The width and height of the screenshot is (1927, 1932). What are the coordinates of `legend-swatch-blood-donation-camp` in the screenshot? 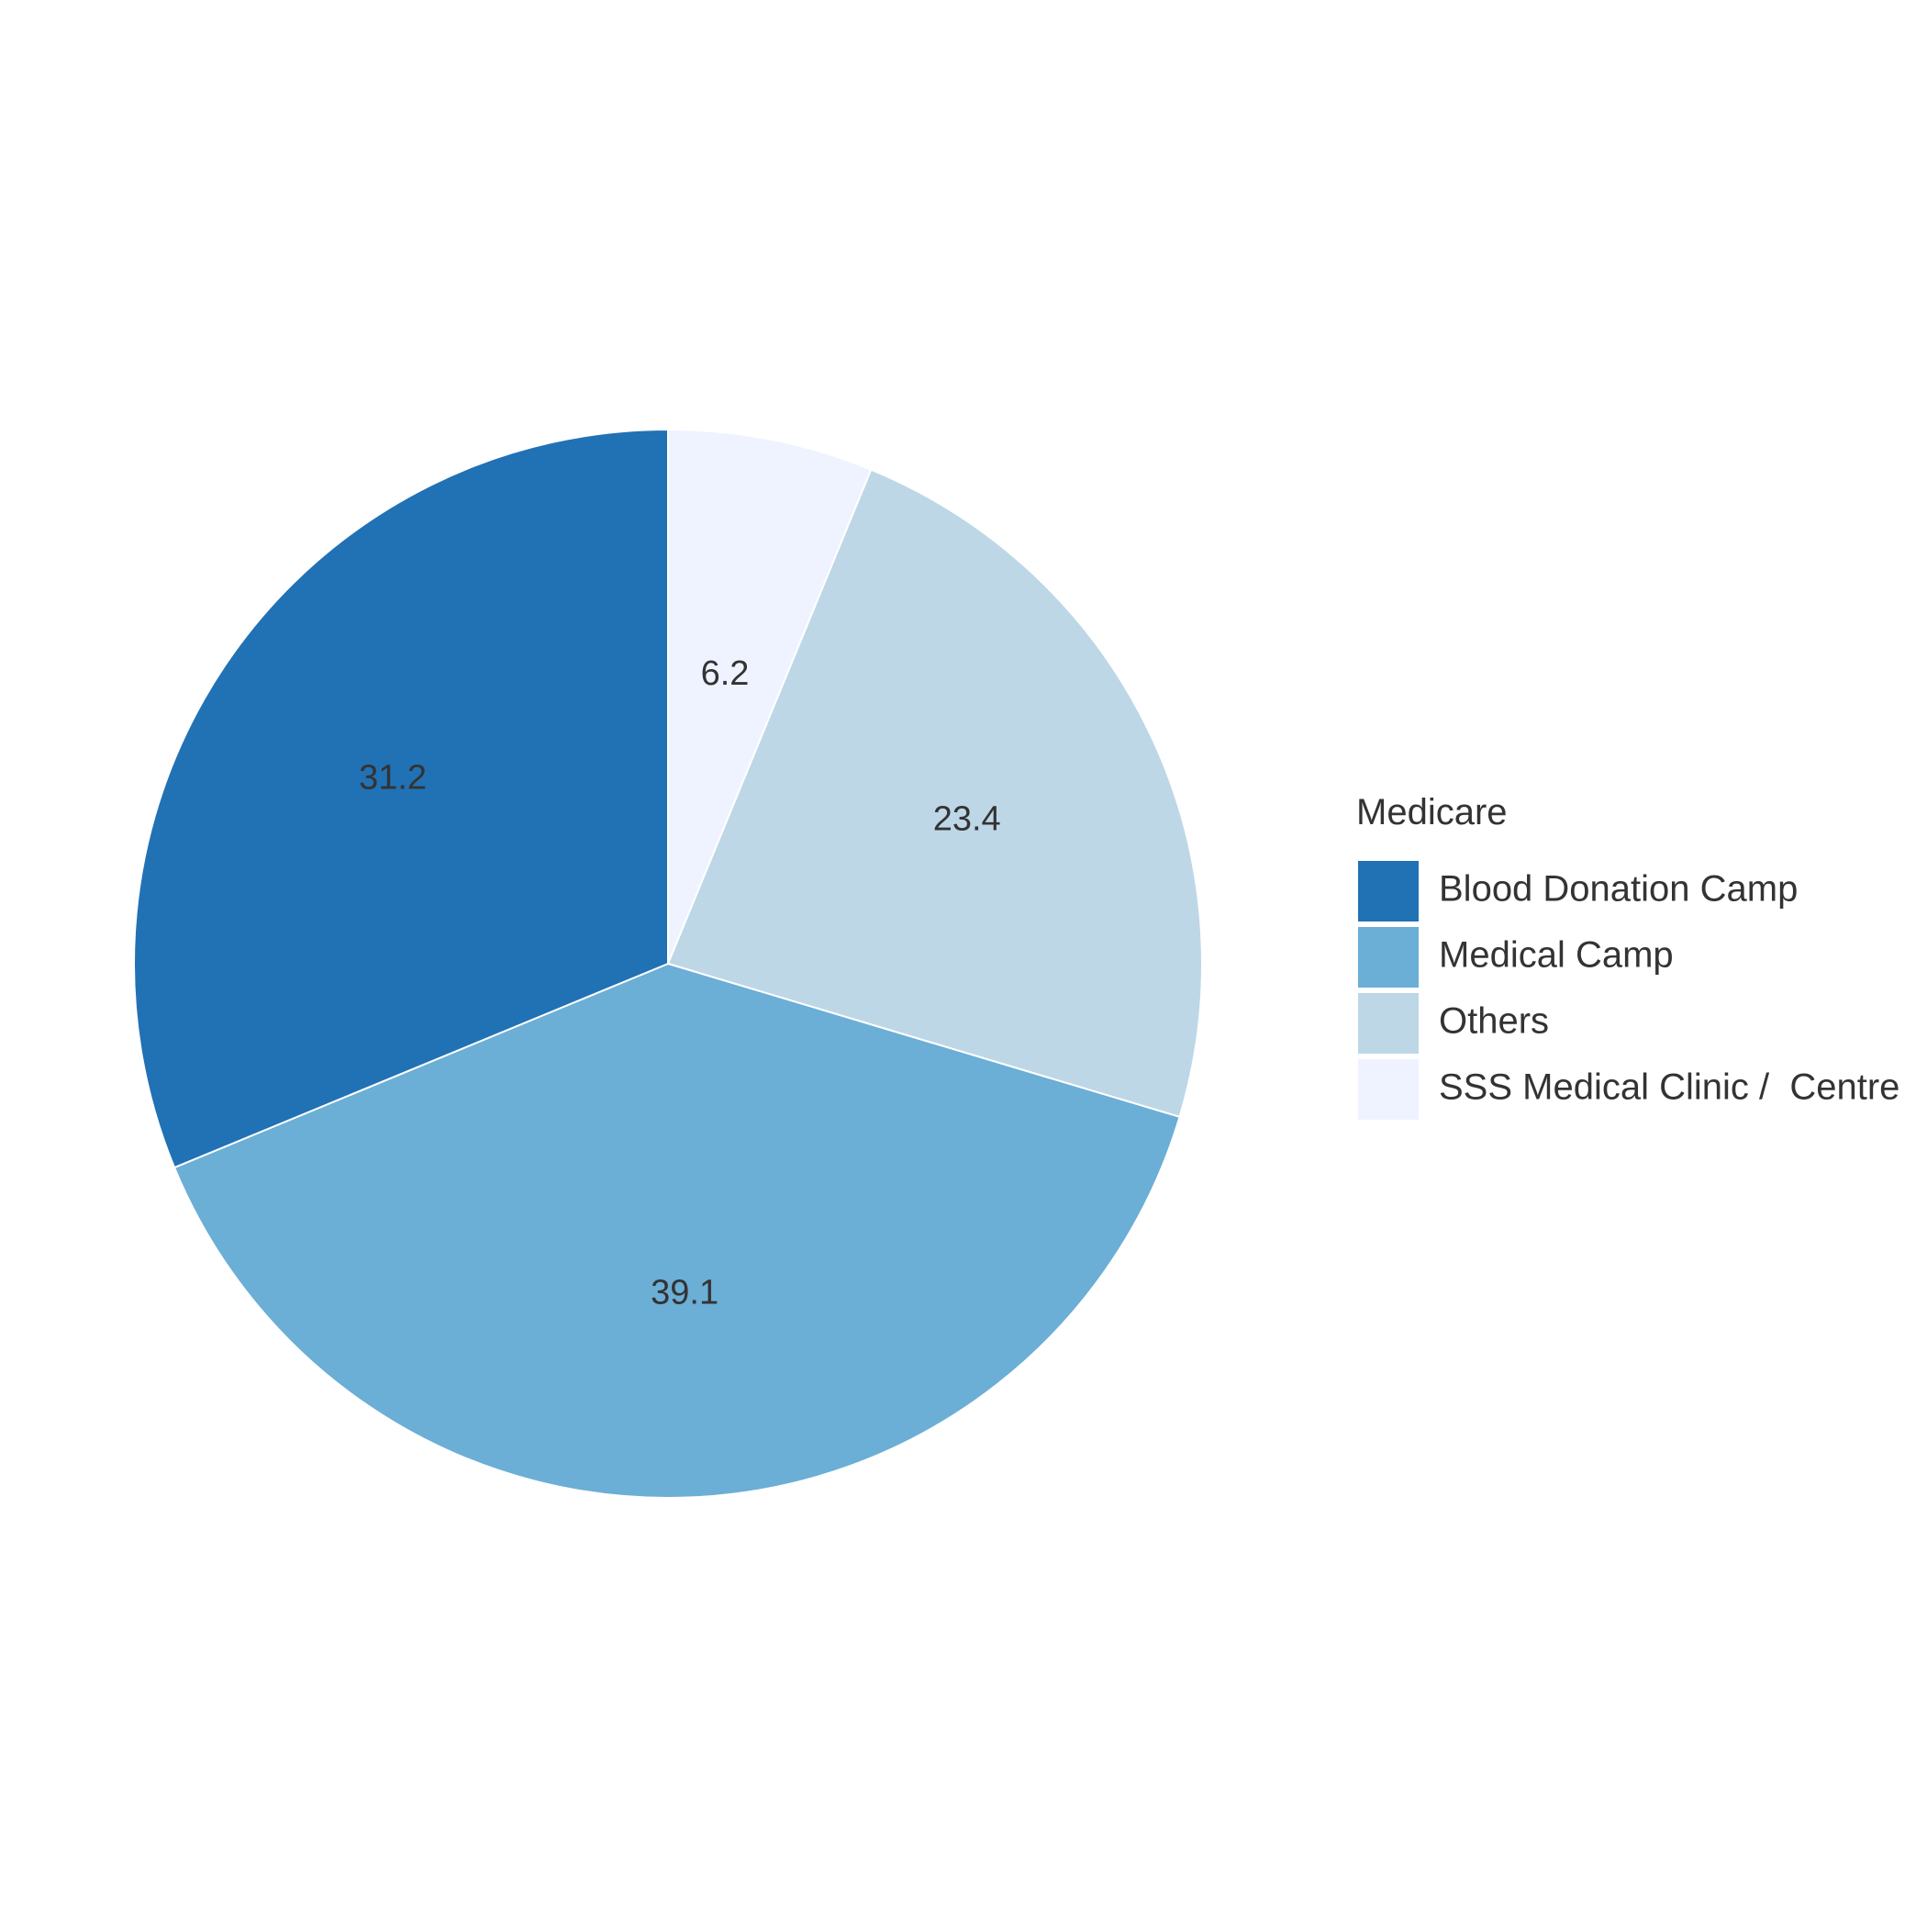 It's located at (1388, 891).